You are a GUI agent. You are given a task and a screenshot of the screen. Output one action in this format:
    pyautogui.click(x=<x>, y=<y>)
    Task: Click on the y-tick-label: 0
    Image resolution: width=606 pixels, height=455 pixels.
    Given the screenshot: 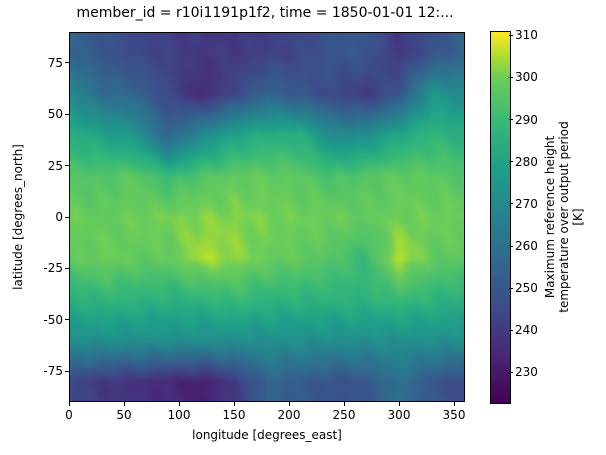 What is the action you would take?
    pyautogui.click(x=59, y=217)
    